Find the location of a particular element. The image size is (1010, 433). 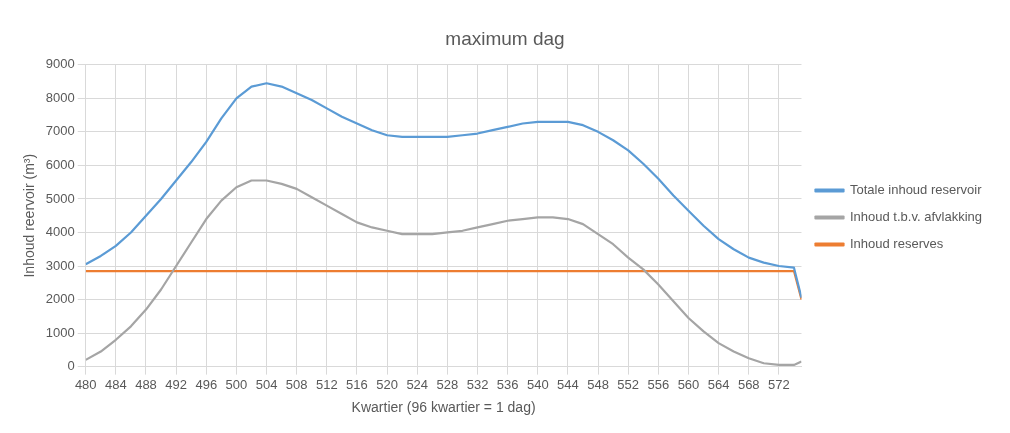

x-tick-label: 560 is located at coordinates (688, 384).